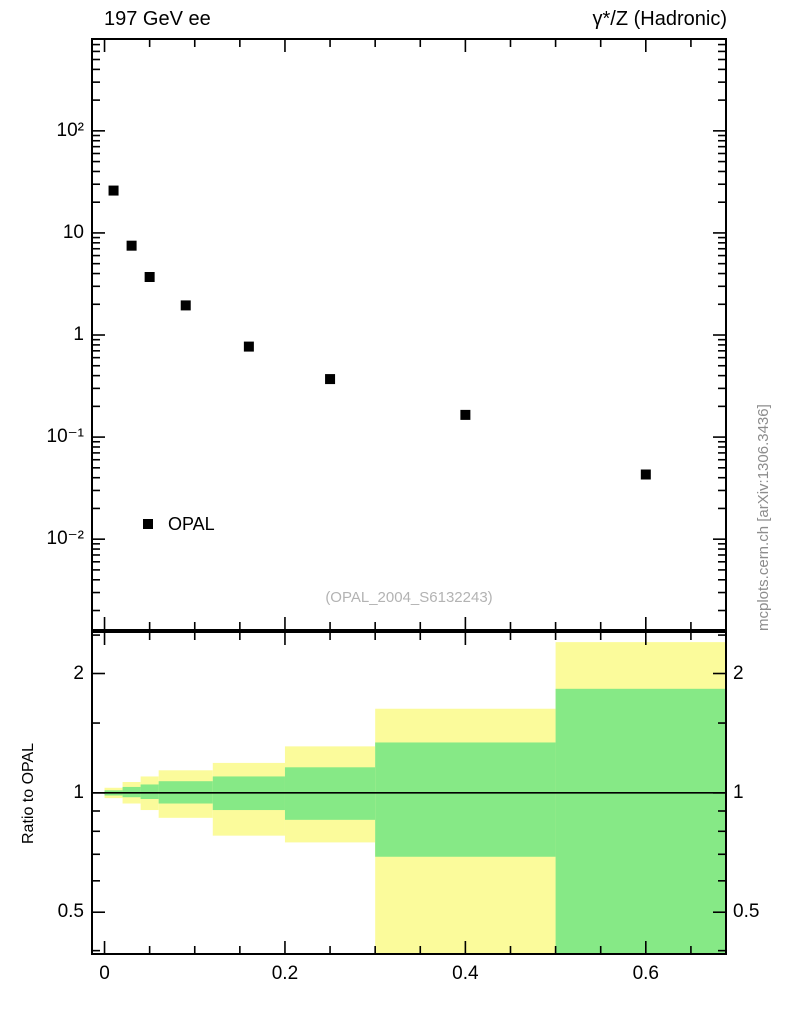 This screenshot has height=1024, width=786. Describe the element at coordinates (746, 912) in the screenshot. I see `ratio-ytick-label-right: 0.5` at that location.